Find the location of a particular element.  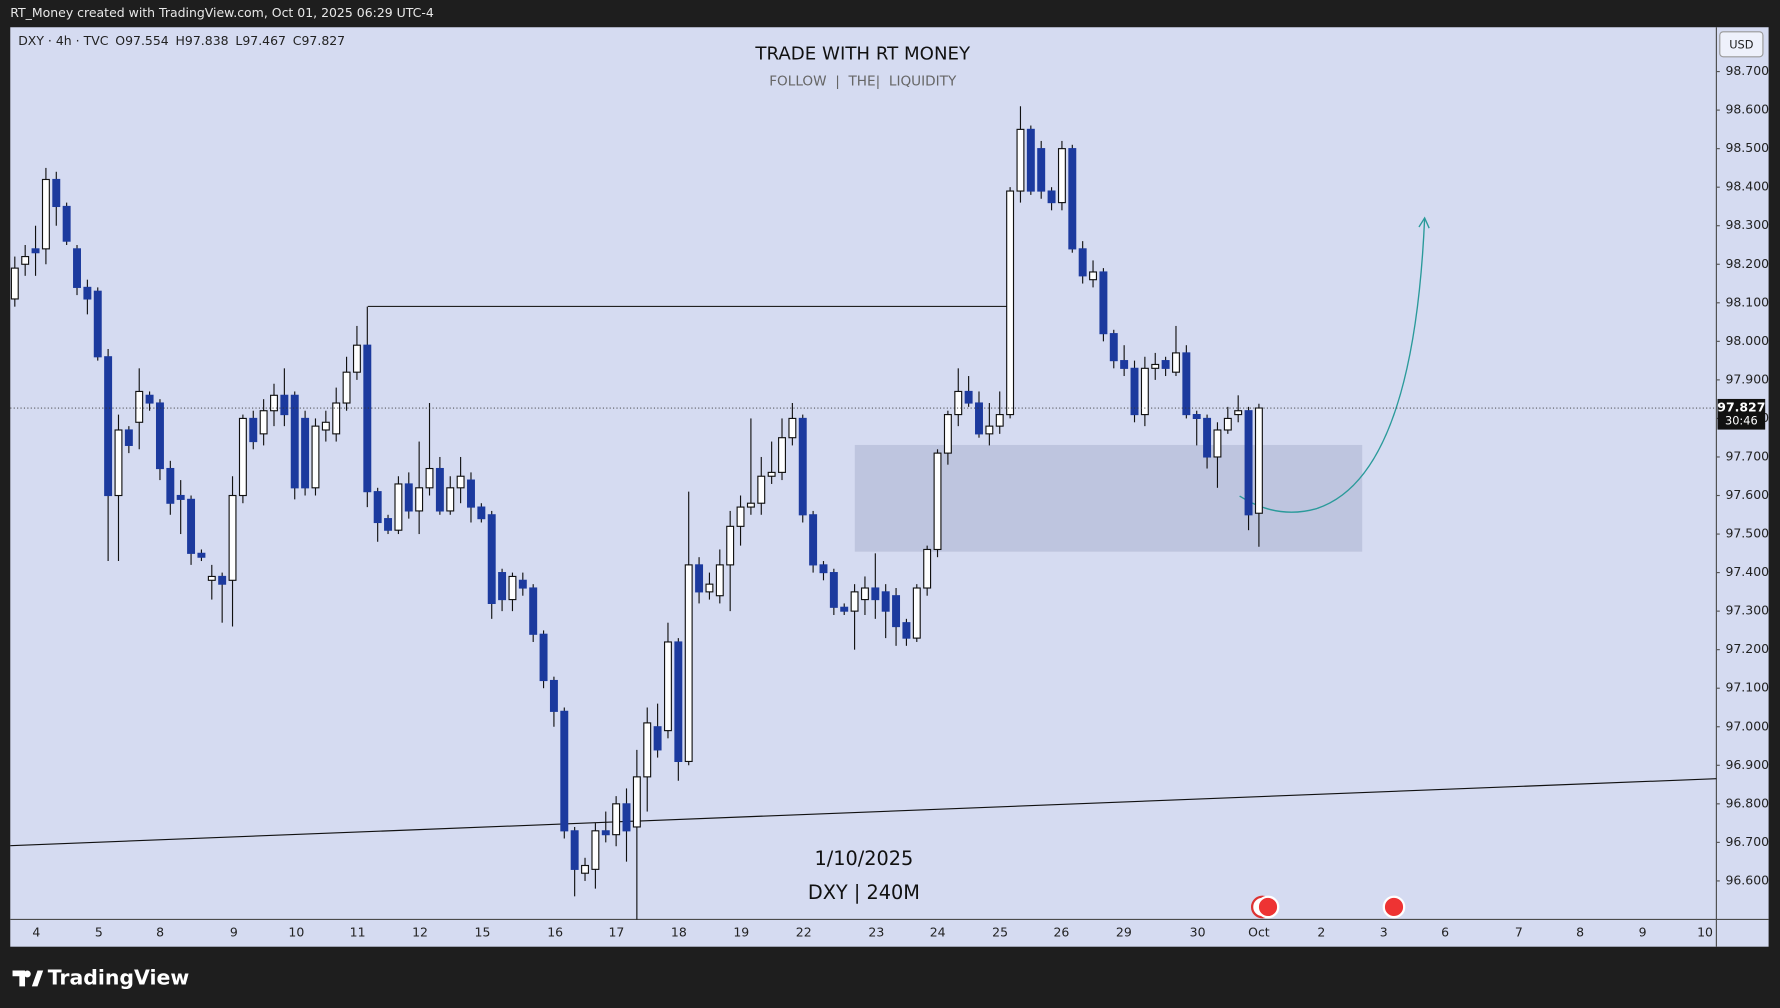

ohlc-letter: L is located at coordinates (238, 39).